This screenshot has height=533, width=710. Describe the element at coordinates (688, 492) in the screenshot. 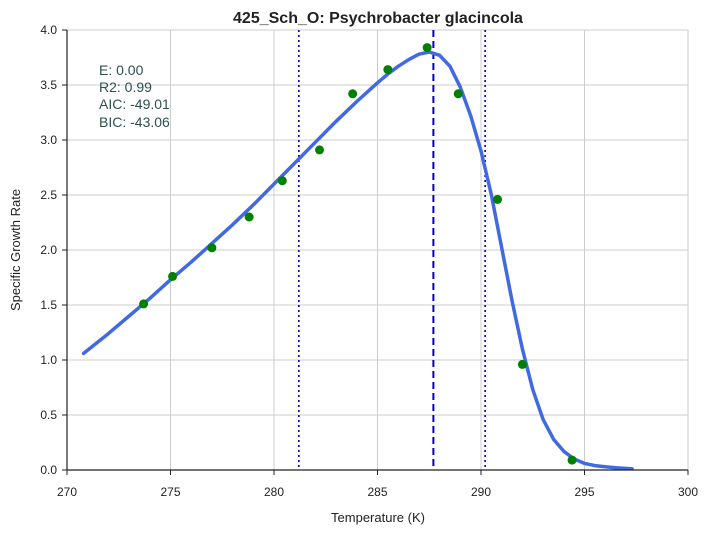

I see `x-tick-label-6: 300` at that location.